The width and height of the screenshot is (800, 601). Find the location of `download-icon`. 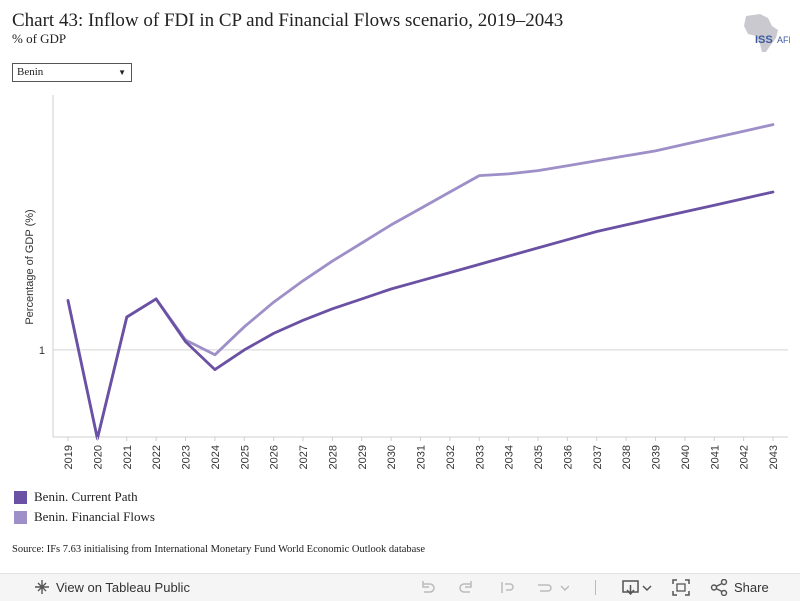

download-icon is located at coordinates (637, 587).